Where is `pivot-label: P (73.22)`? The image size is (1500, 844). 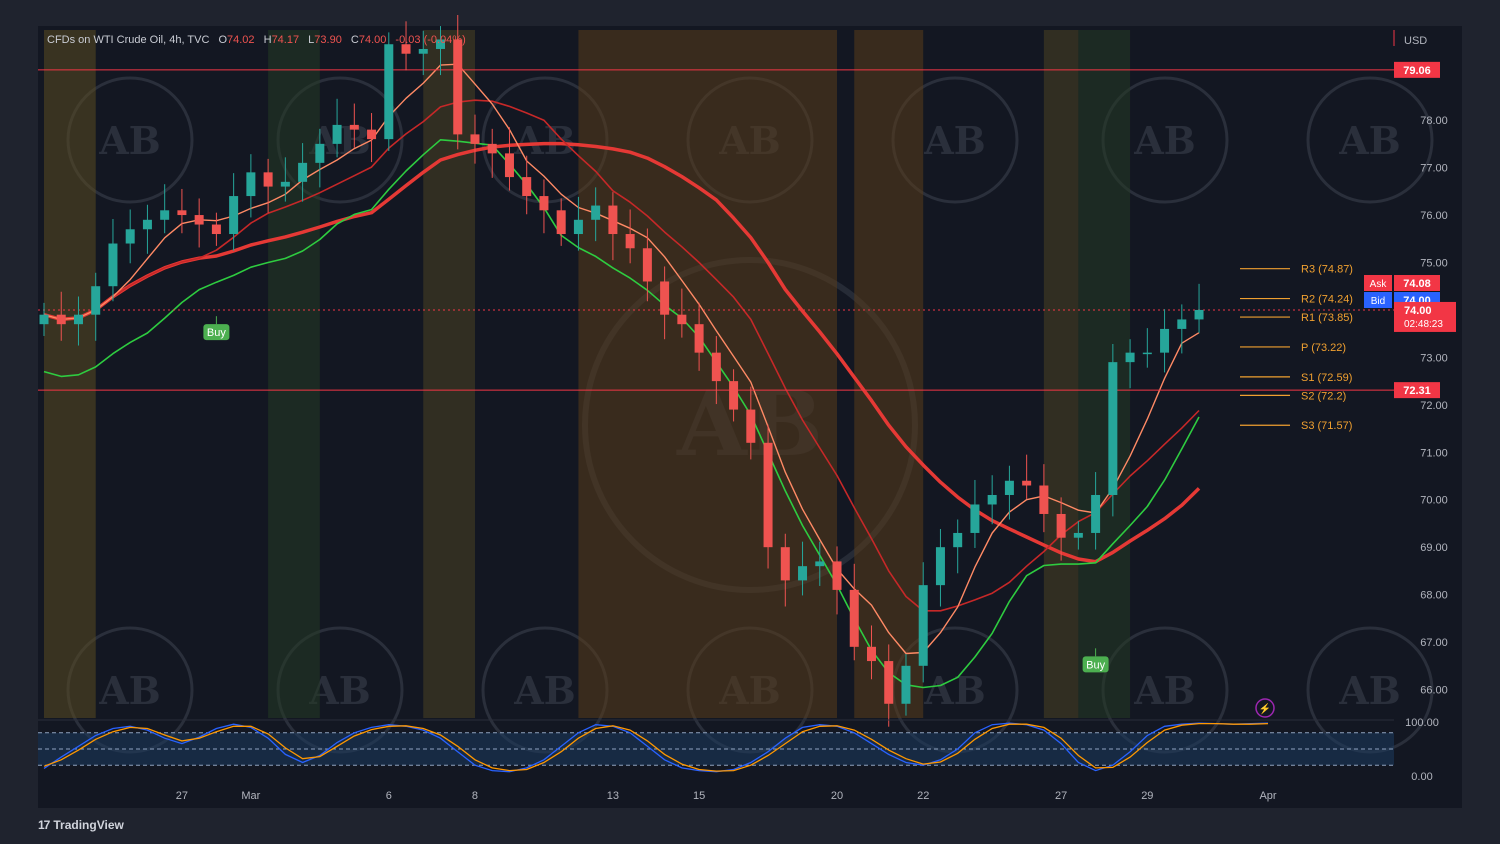 pivot-label: P (73.22) is located at coordinates (1323, 348).